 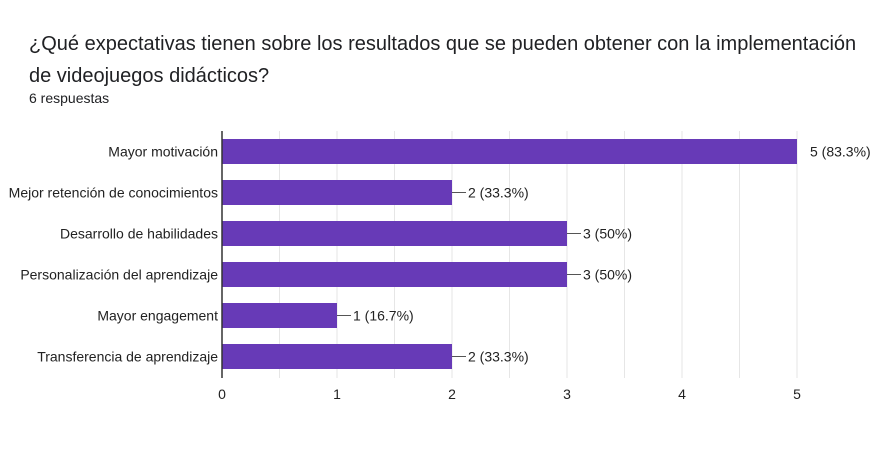 What do you see at coordinates (119, 275) in the screenshot?
I see `category-label: Personalización del aprendizaje` at bounding box center [119, 275].